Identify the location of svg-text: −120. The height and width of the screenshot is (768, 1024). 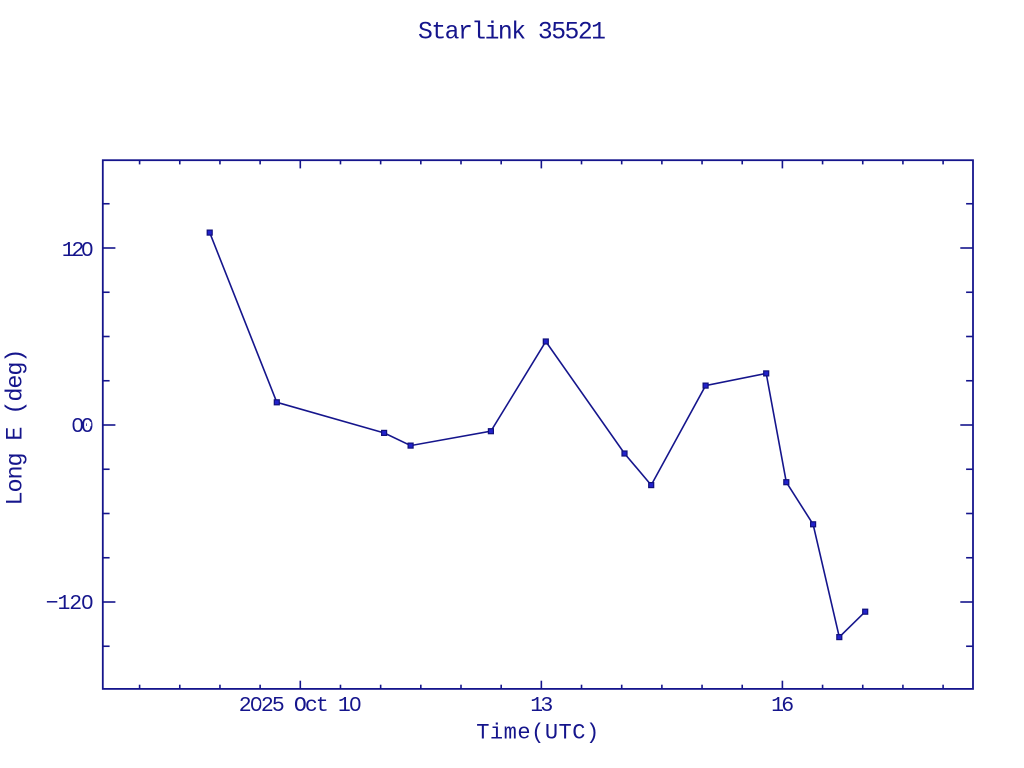
(70, 604).